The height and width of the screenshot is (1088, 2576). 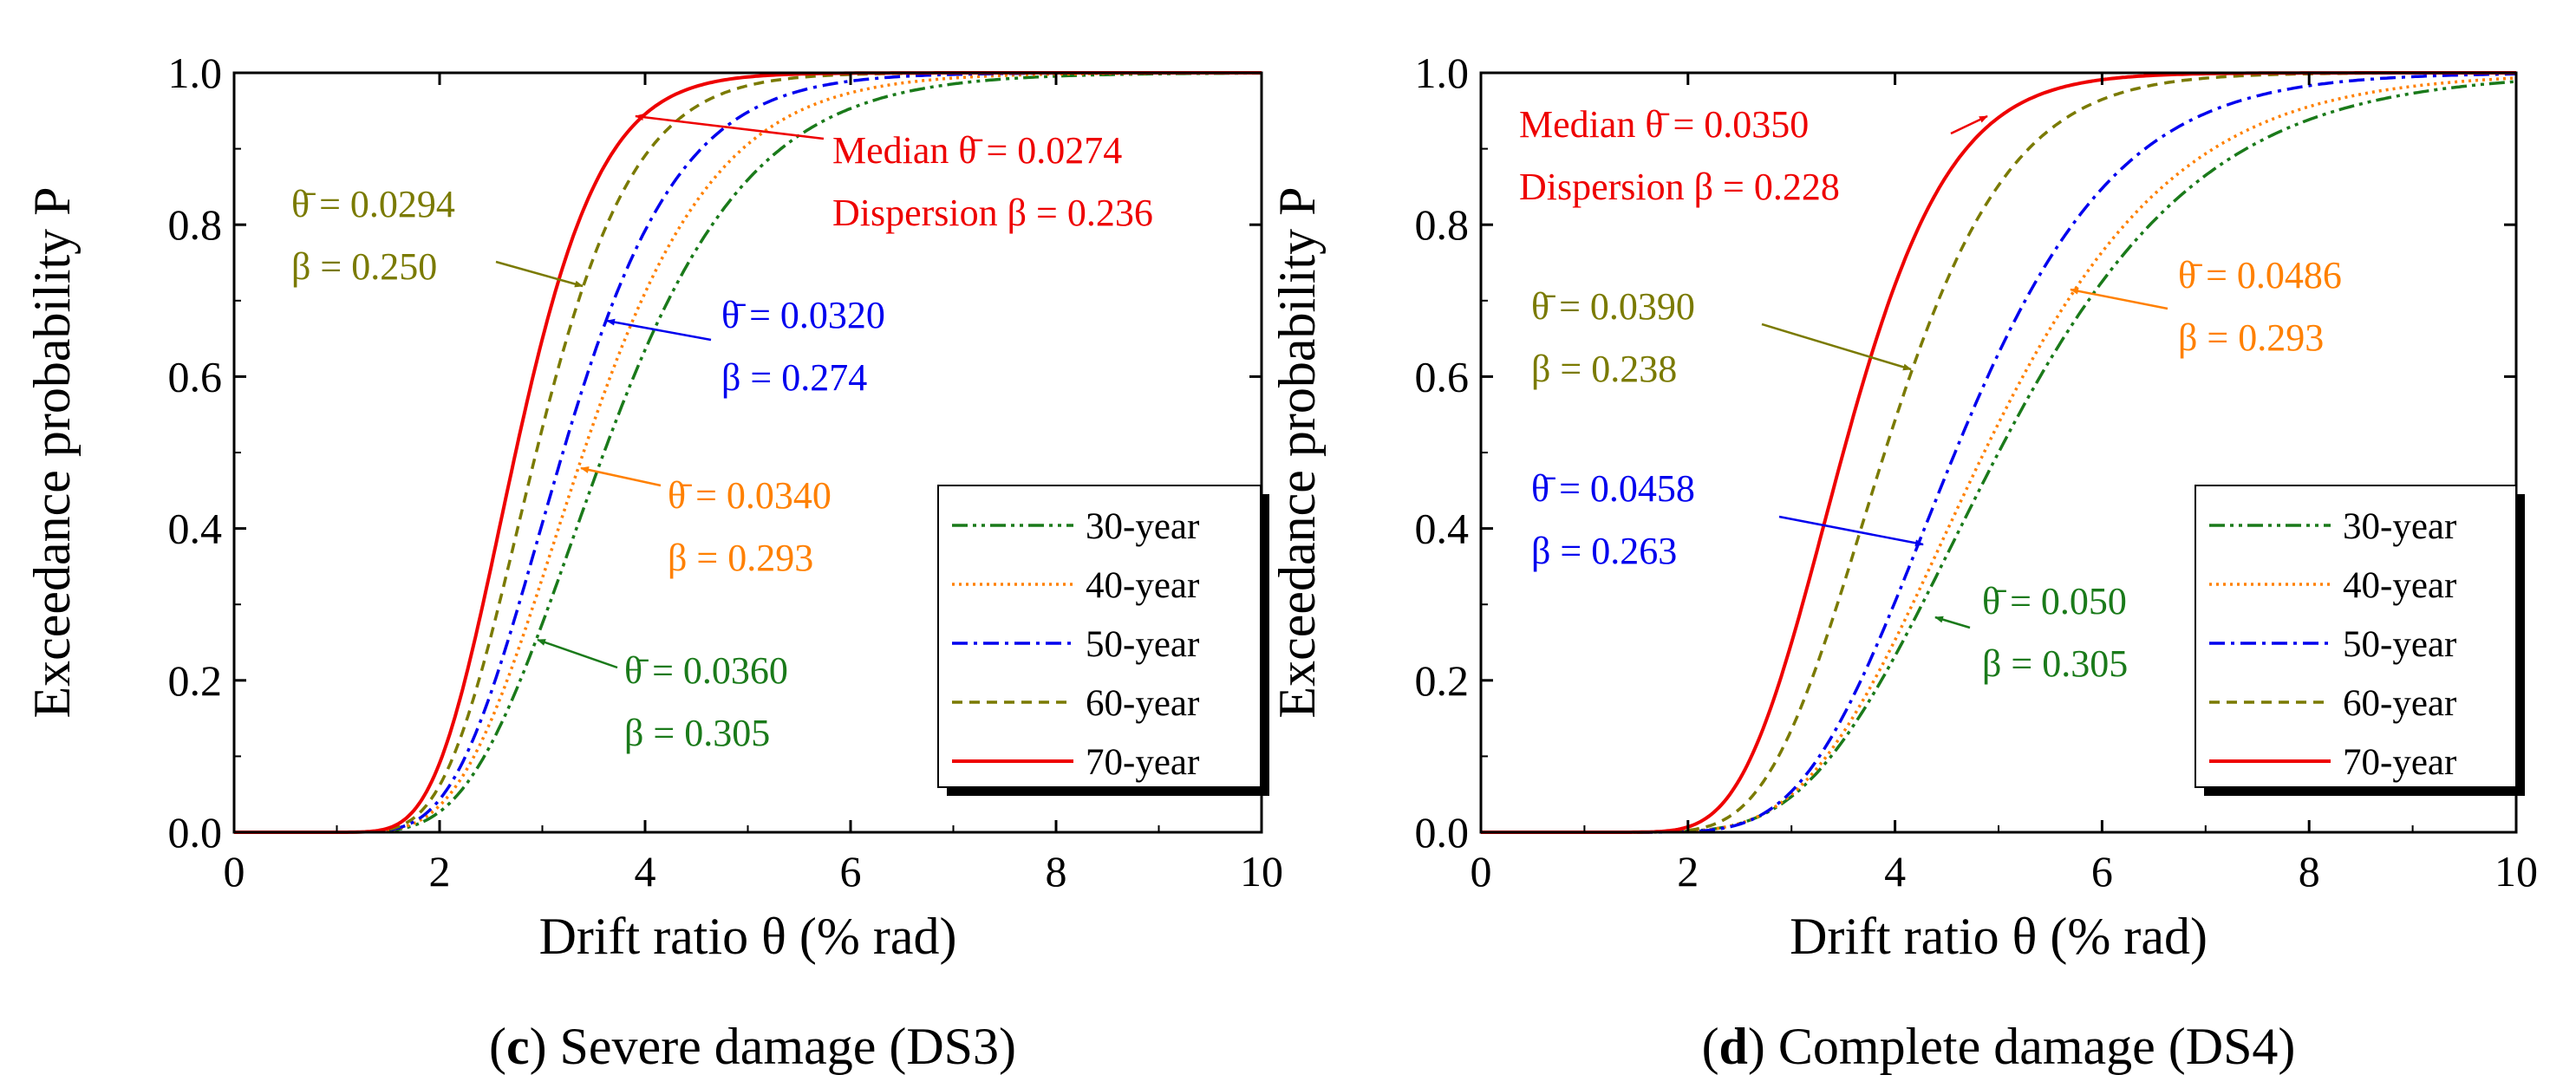 I want to click on annotation-text: Median θ̄ = 0.0274, so click(x=977, y=150).